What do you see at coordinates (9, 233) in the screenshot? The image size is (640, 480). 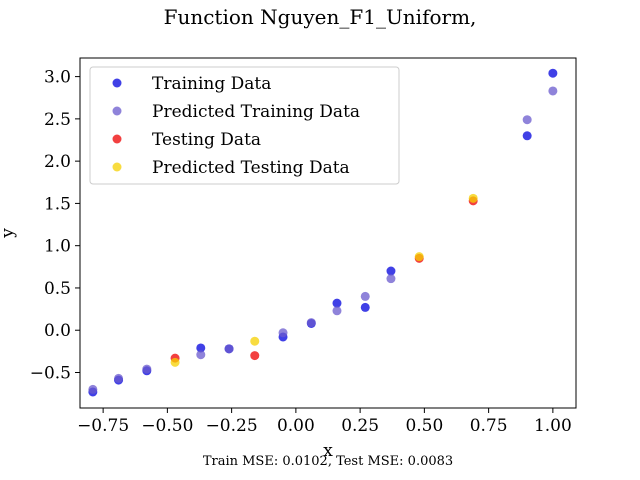 I see `y-axis-label: y` at bounding box center [9, 233].